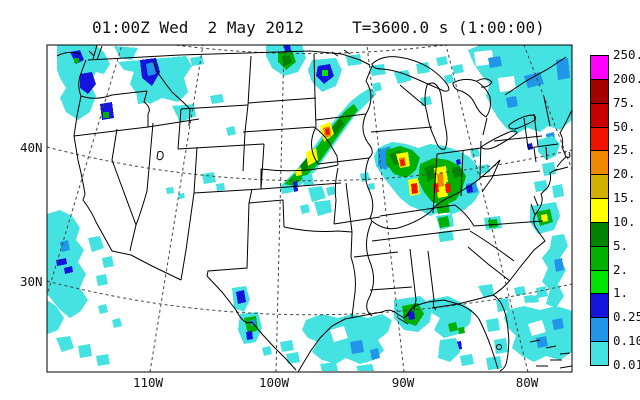  Describe the element at coordinates (621, 292) in the screenshot. I see `colorbar-tick-label: 1.` at that location.